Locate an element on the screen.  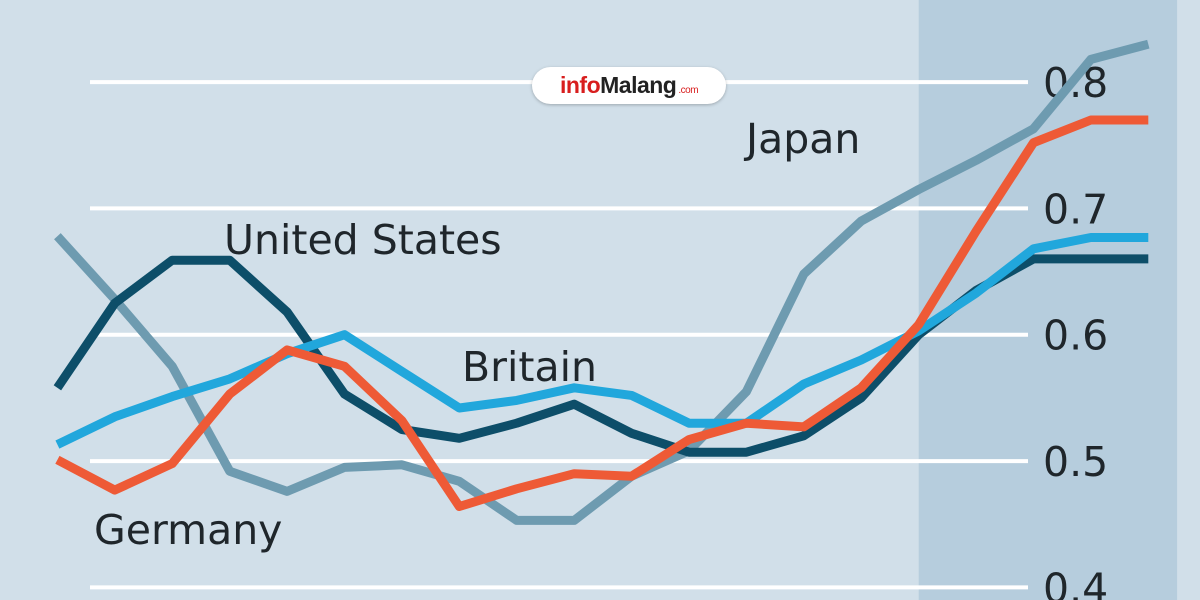
watermark-logo: info Malang .com is located at coordinates (629, 85).